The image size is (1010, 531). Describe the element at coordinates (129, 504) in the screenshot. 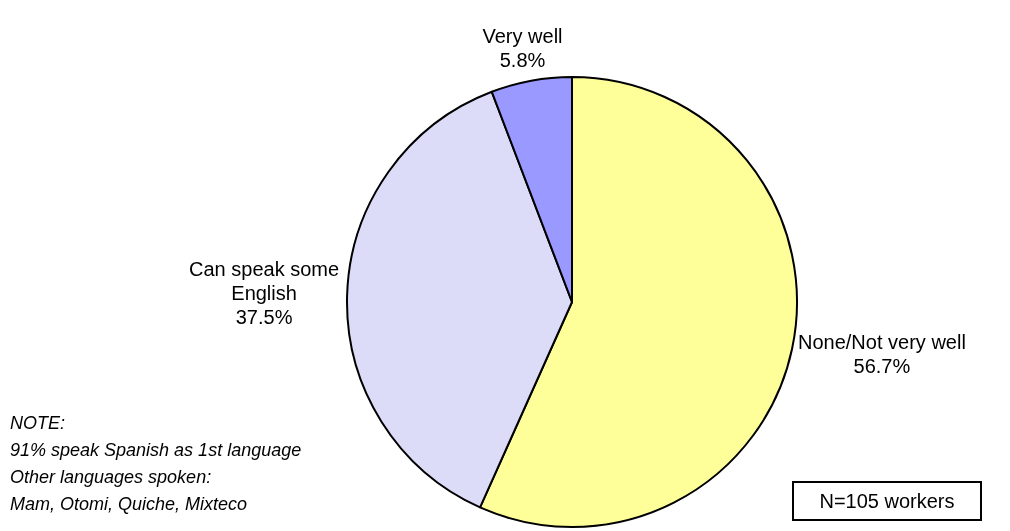

I see `text: Mam, Otomi, Quiche, Mixteco` at that location.